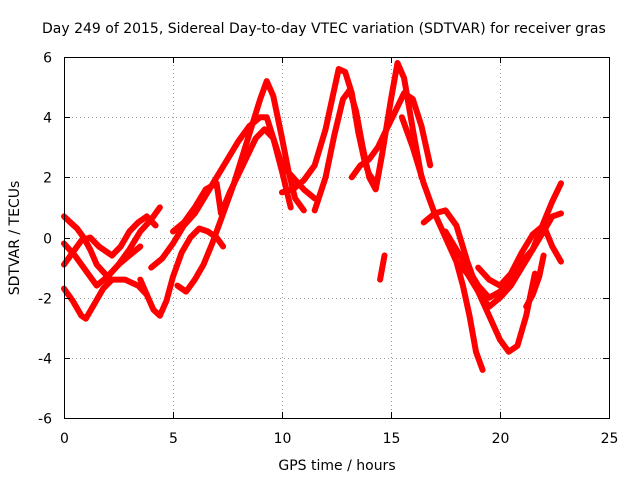 The image size is (640, 480). I want to click on y-tick-label: -2, so click(45, 300).